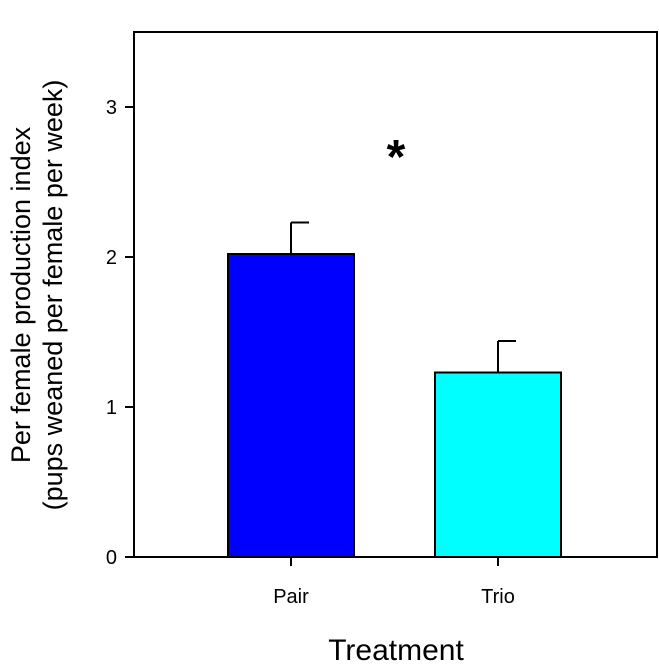 This screenshot has height=665, width=659. I want to click on x-tick-label-pair: Pair, so click(291, 597).